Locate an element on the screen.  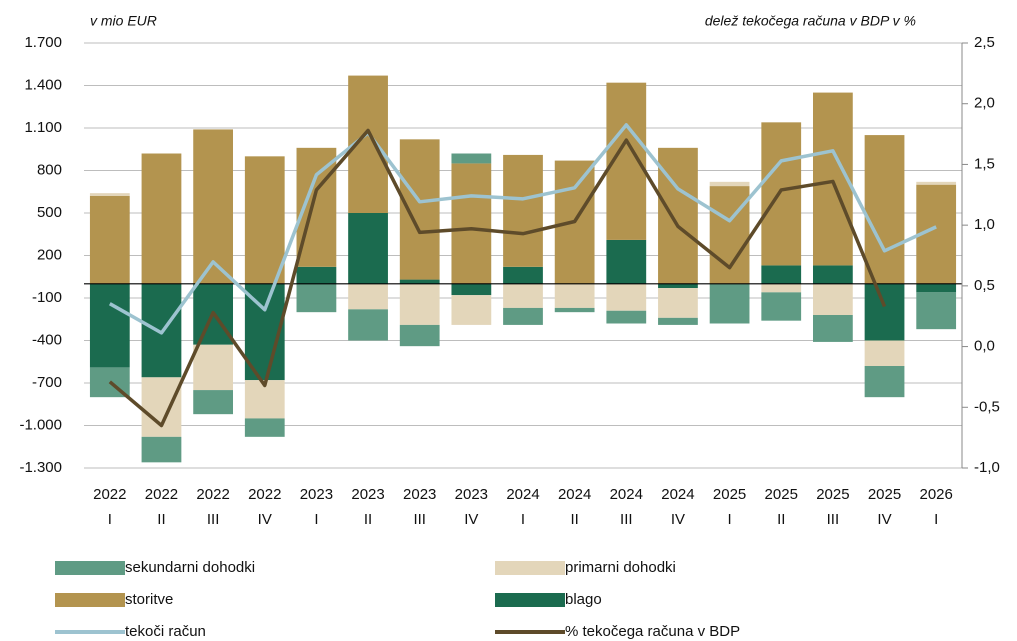
y-axis-label: v mio EUR is located at coordinates (123, 21).